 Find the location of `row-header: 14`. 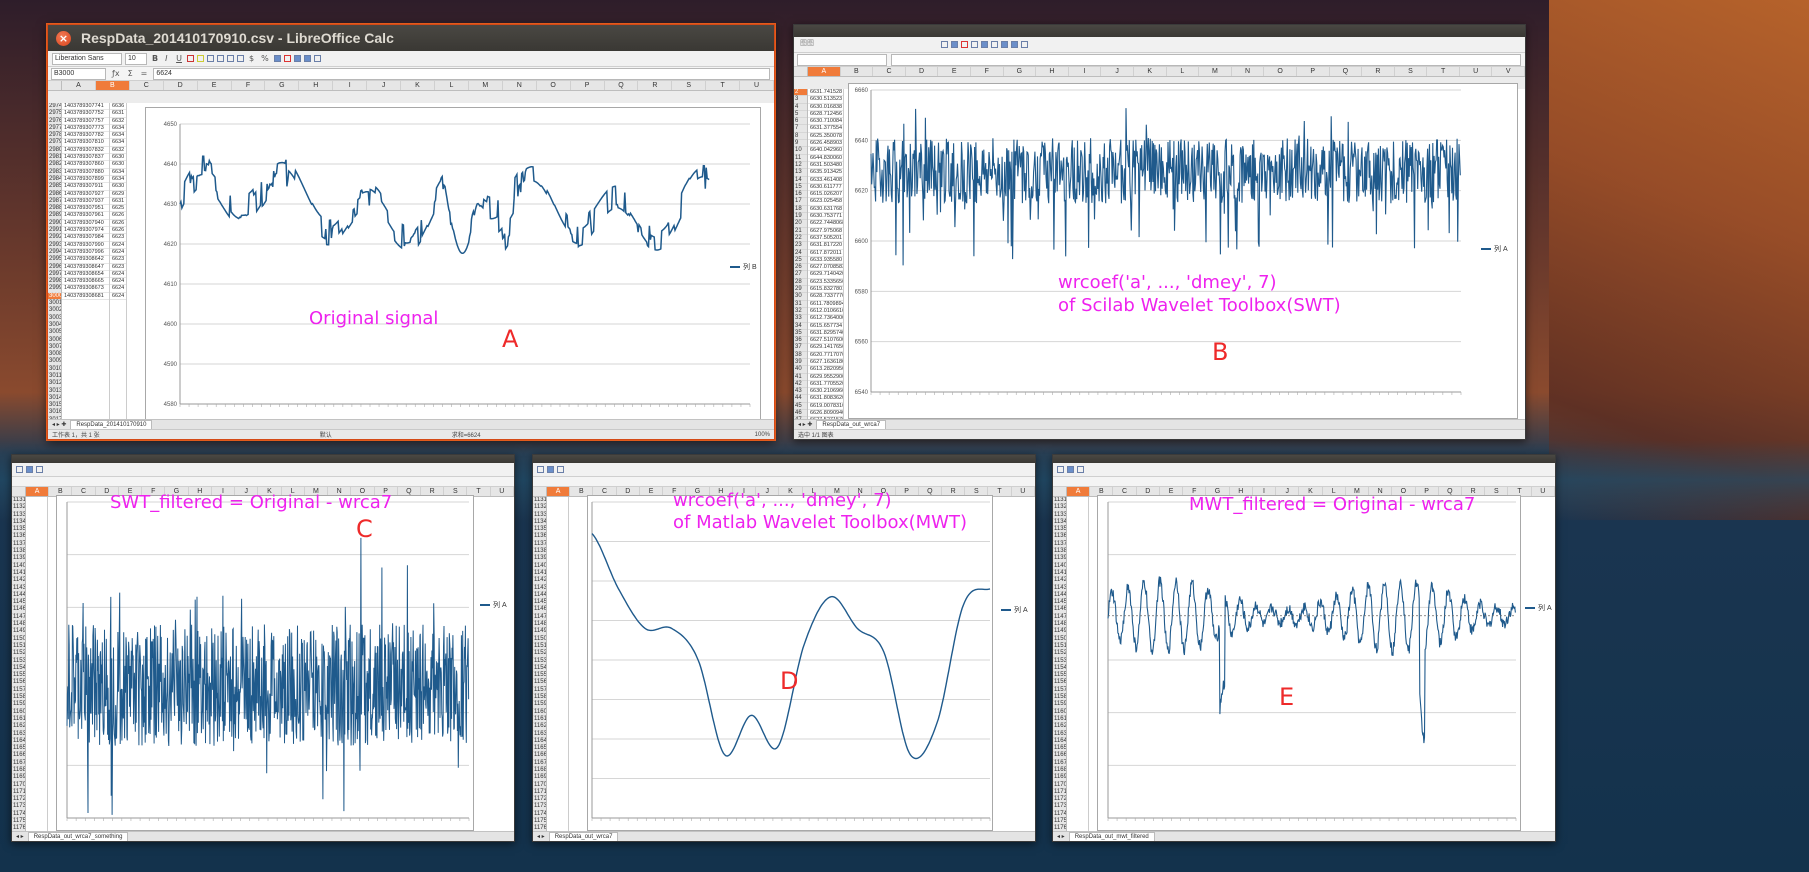

row-header: 14 is located at coordinates (800, 180).